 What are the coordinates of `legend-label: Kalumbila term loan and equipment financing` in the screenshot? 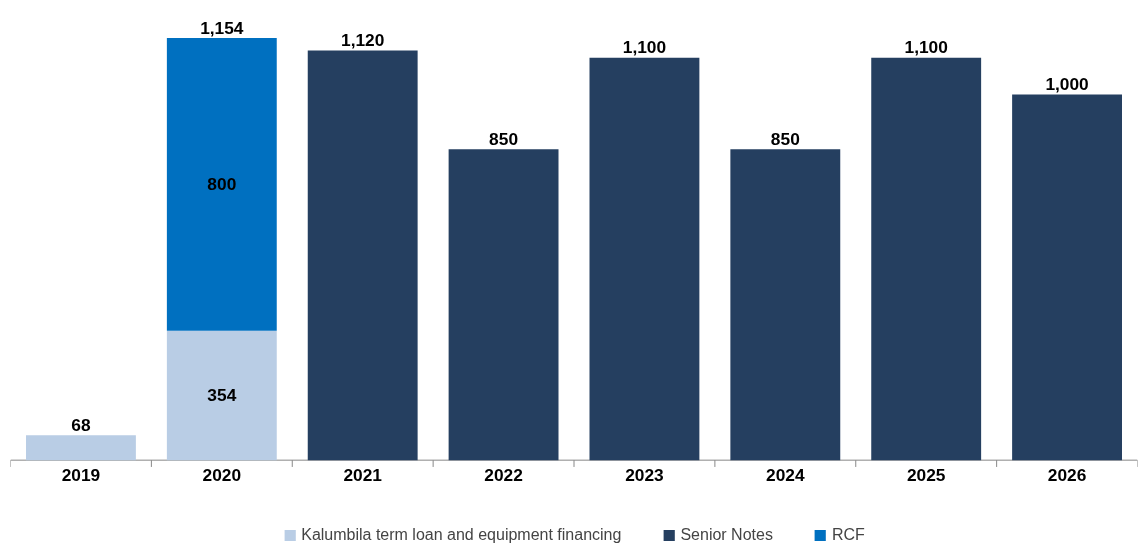 It's located at (461, 535).